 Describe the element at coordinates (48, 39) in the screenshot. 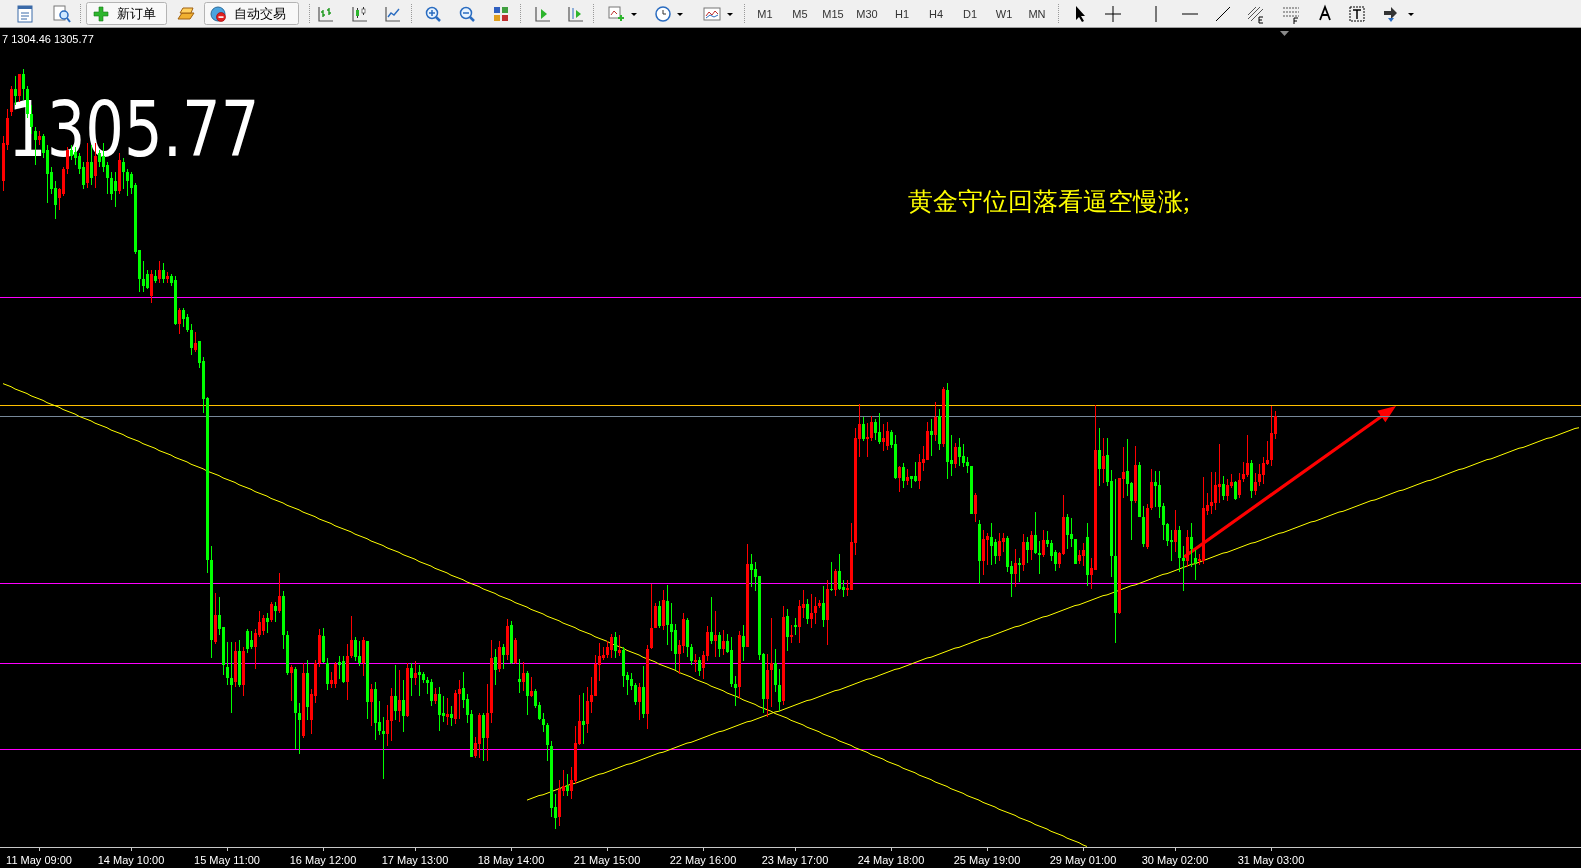

I see `text: 7 1304.46 1305.77` at that location.